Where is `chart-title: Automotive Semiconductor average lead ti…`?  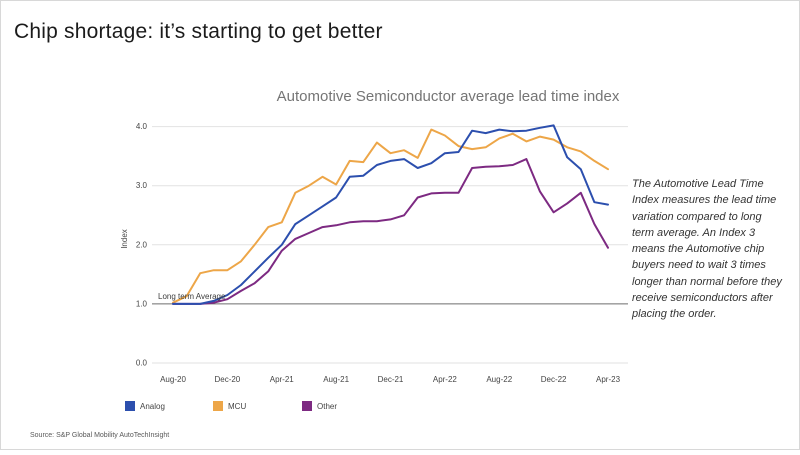 chart-title: Automotive Semiconductor average lead ti… is located at coordinates (448, 96).